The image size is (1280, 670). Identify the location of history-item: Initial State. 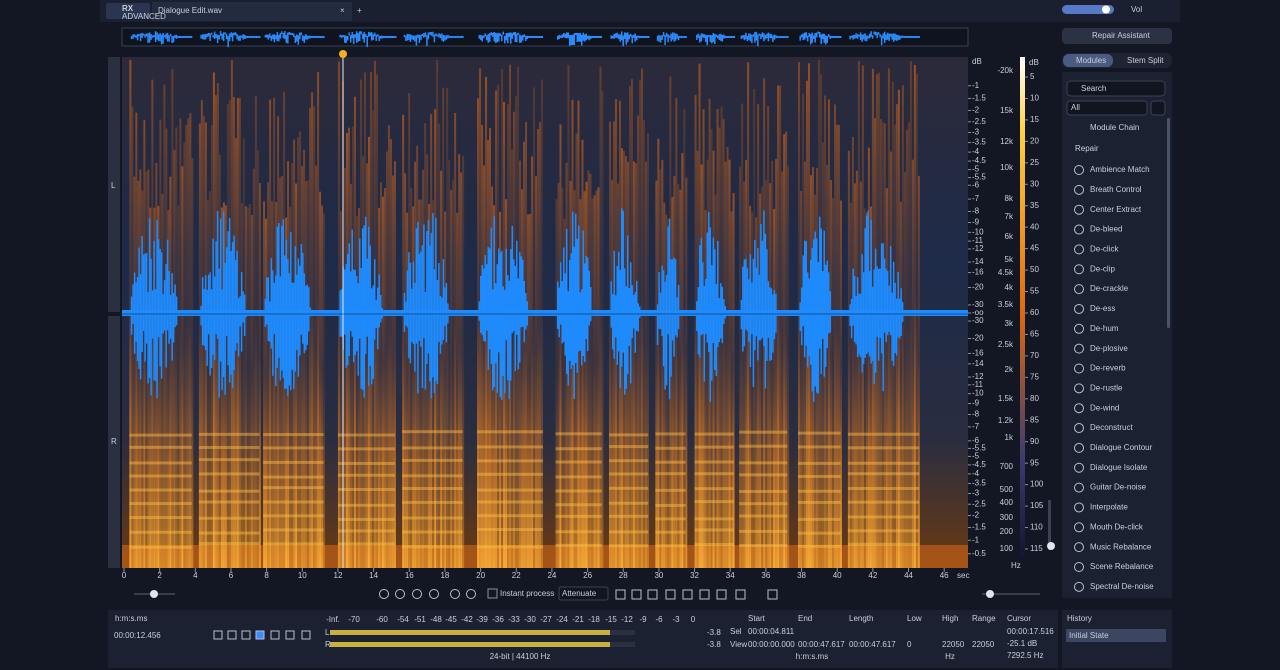
(1089, 635).